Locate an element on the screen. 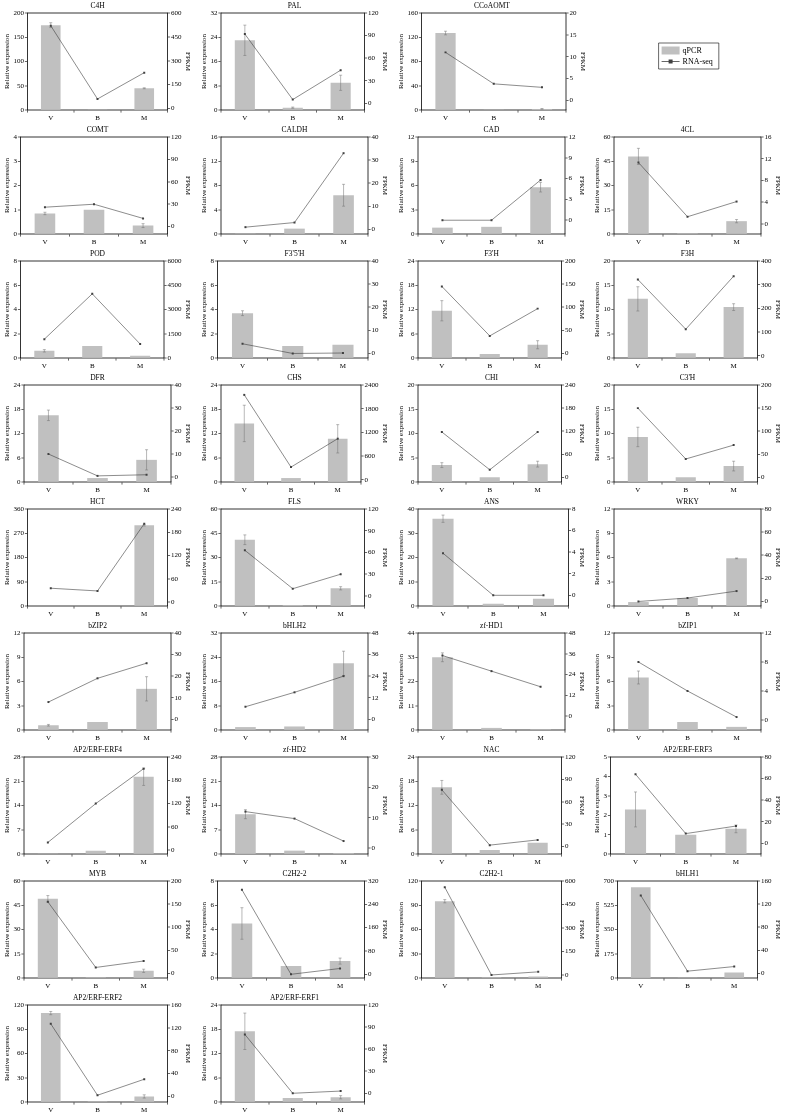 Image resolution: width=787 pixels, height=1116 pixels. legend-label: qPCR is located at coordinates (692, 50).